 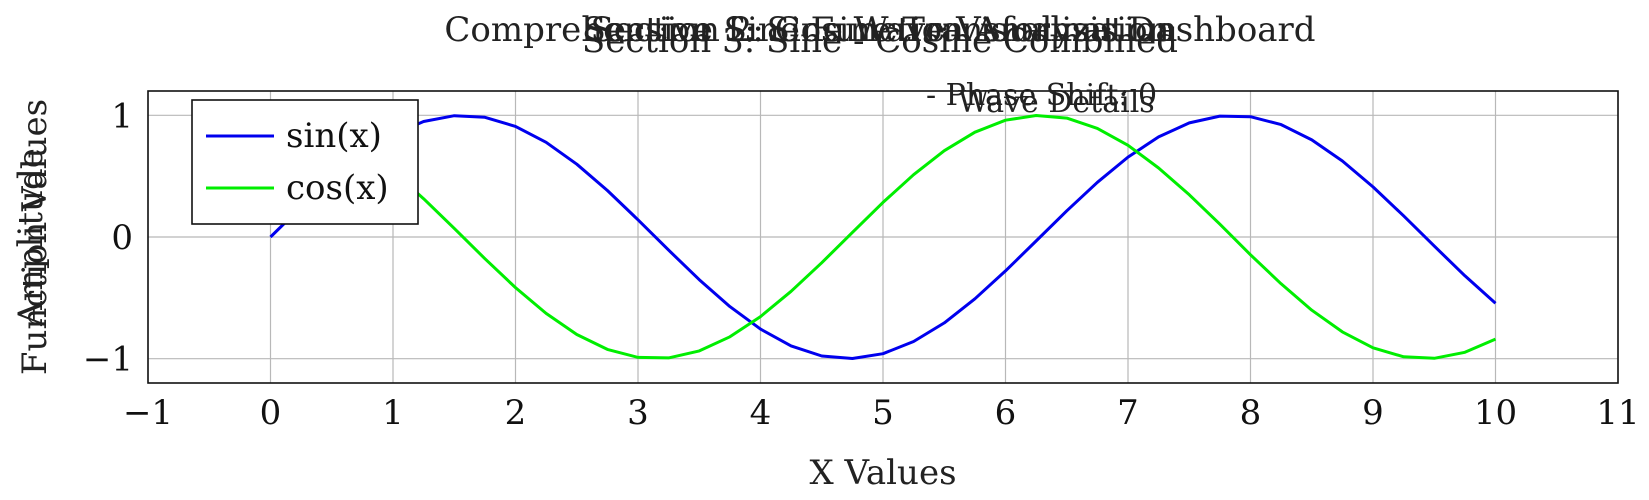 I want to click on x-tick-label: 6, so click(x=1006, y=413).